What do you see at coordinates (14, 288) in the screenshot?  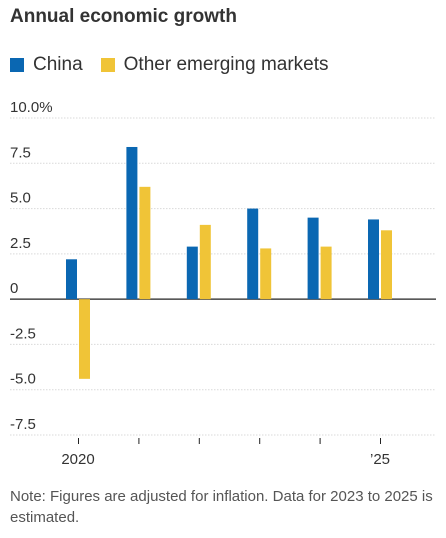 I see `y-tick-label: 0` at bounding box center [14, 288].